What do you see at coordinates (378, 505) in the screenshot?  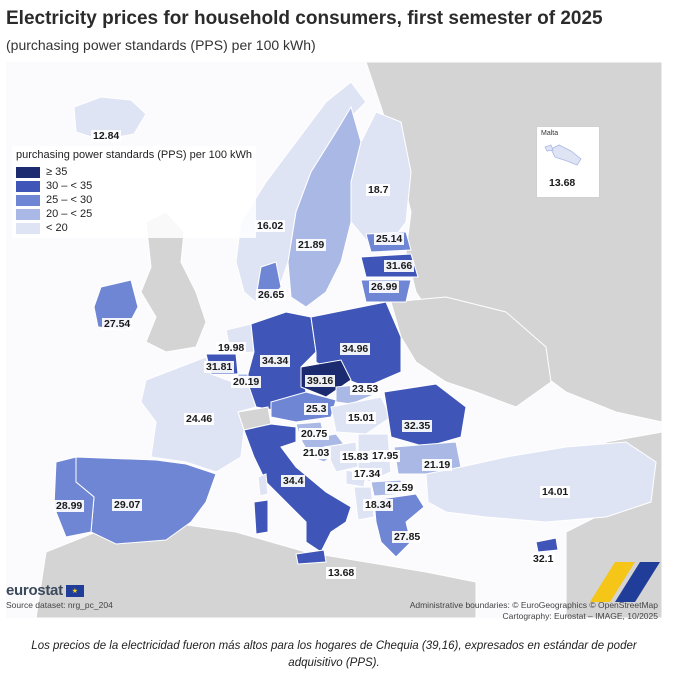 I see `label-AL: 18.34` at bounding box center [378, 505].